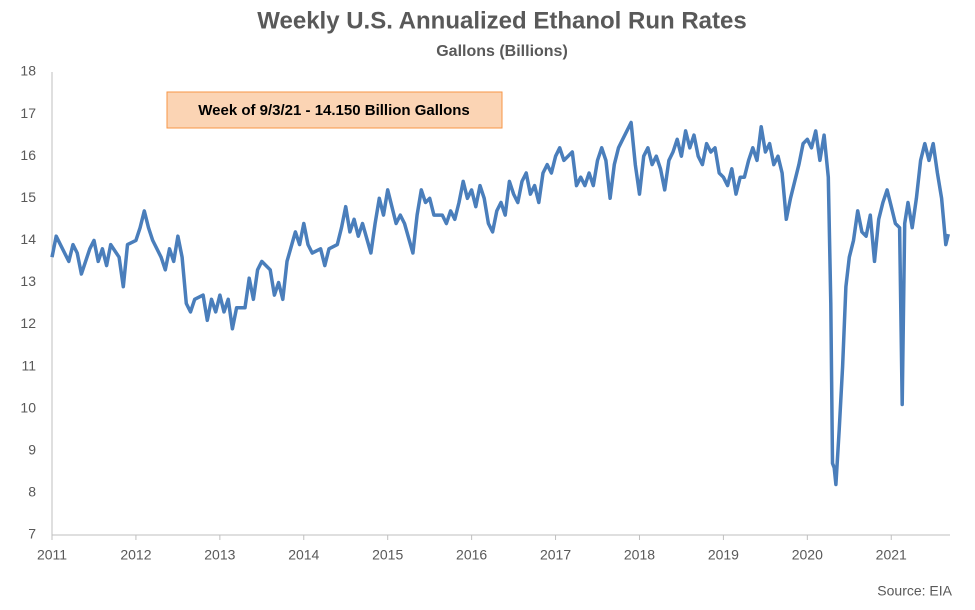 The image size is (975, 610). I want to click on x-tick-label: 2015, so click(387, 555).